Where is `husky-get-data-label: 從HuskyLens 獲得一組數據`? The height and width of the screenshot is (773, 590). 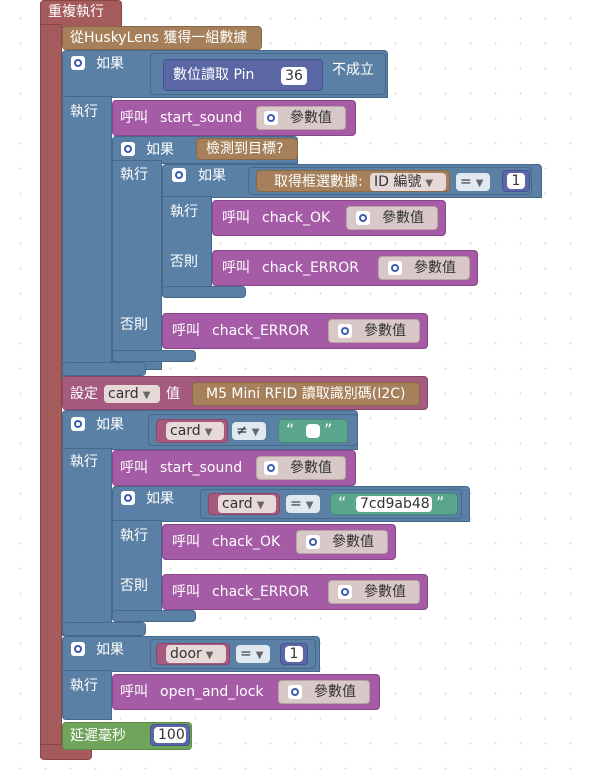 husky-get-data-label: 從HuskyLens 獲得一組數據 is located at coordinates (159, 38).